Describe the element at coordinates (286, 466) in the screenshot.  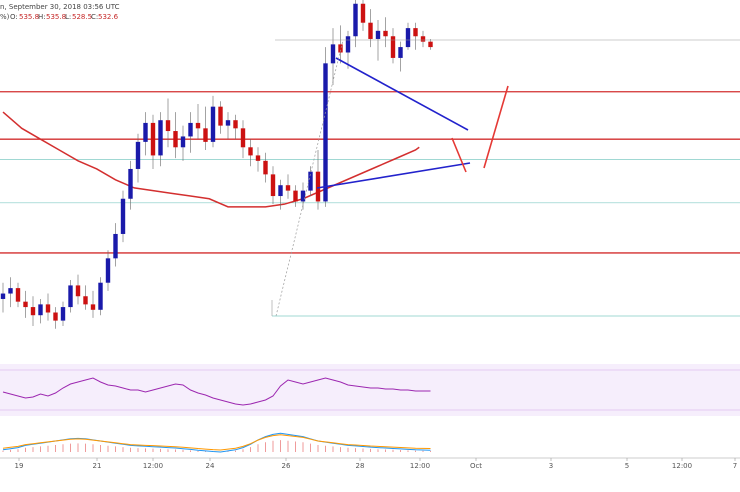
I see `x-tick-label-4: 26` at that location.